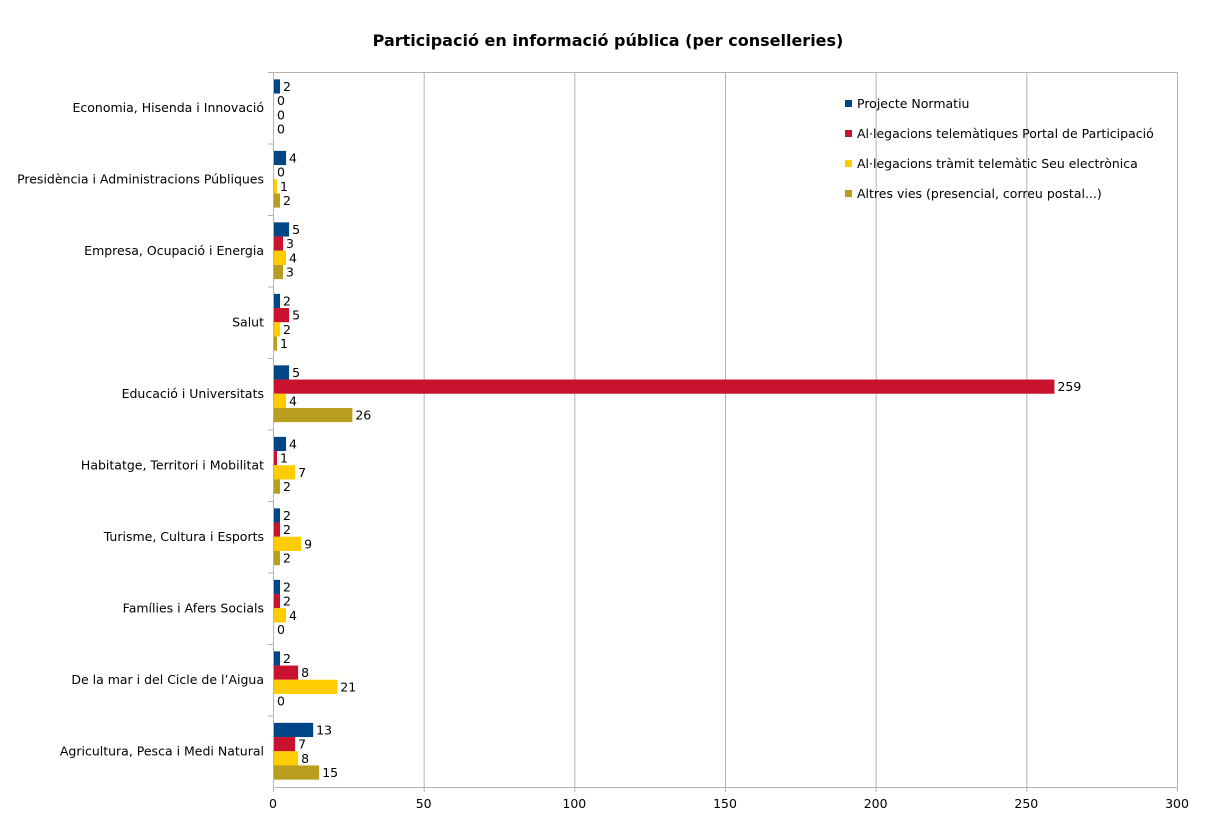 The height and width of the screenshot is (827, 1207). Describe the element at coordinates (330, 772) in the screenshot. I see `data-label: 15` at that location.